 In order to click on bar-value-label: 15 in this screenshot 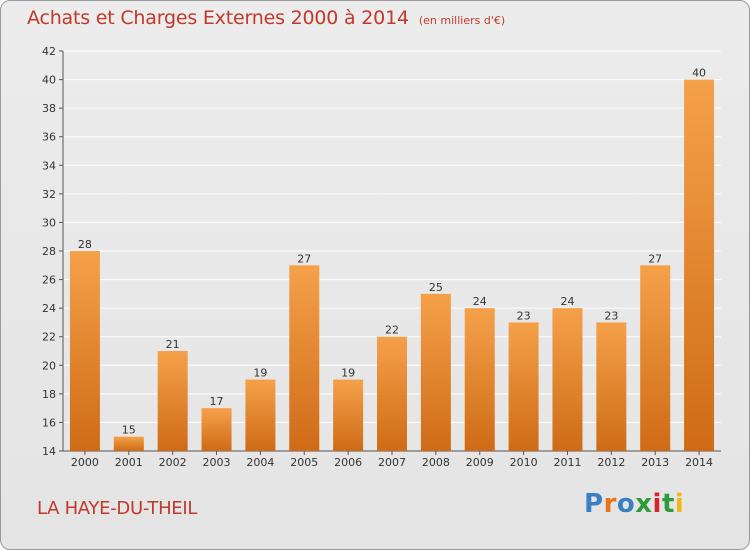, I will do `click(129, 430)`.